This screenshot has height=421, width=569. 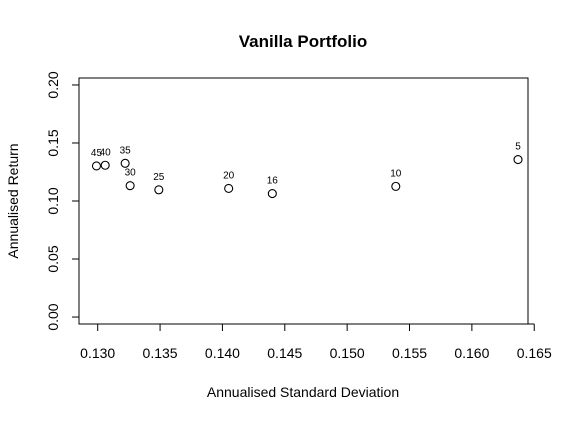 What do you see at coordinates (53, 84) in the screenshot?
I see `y-tick-label: 0.20` at bounding box center [53, 84].